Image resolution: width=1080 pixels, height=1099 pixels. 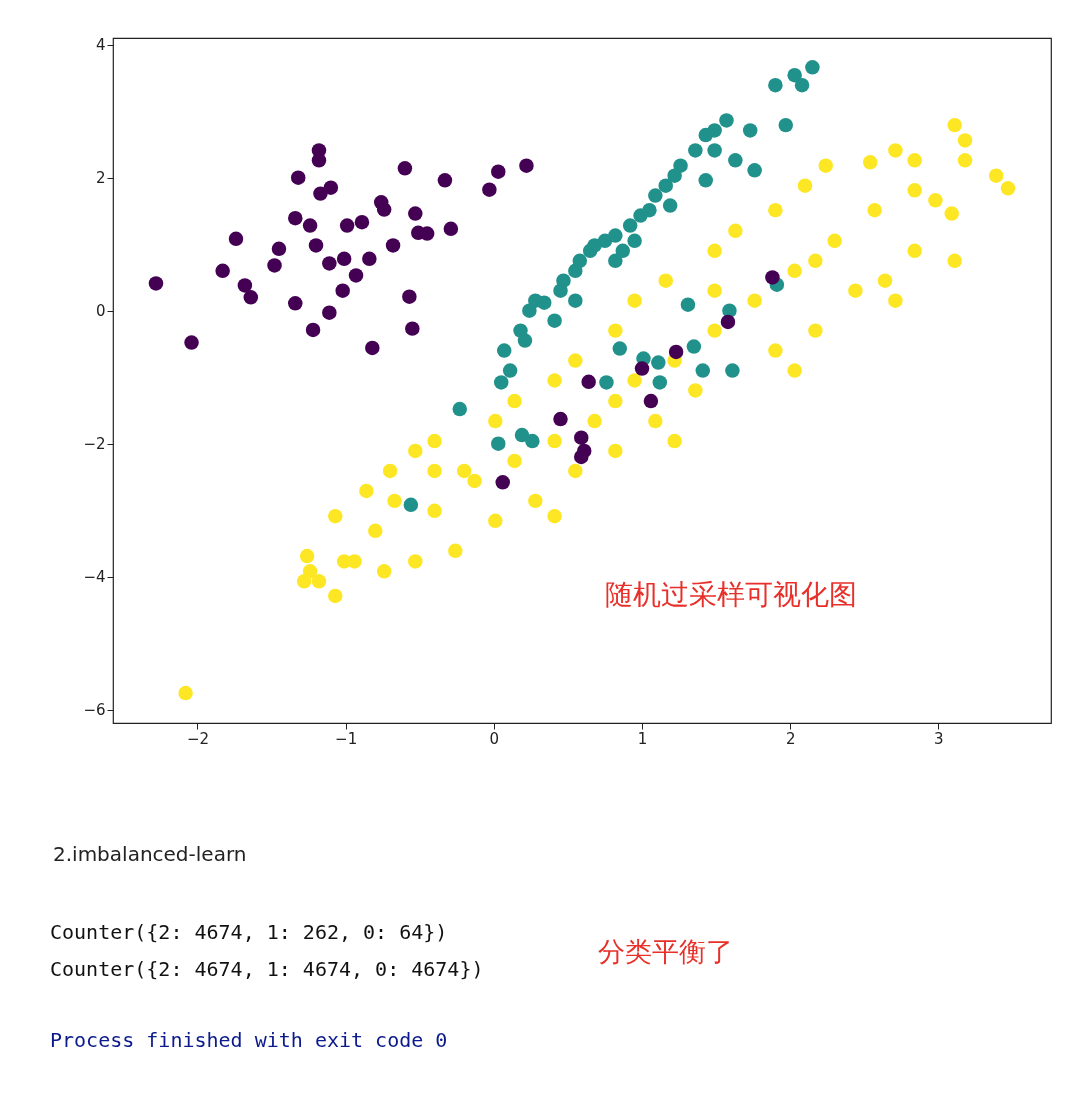 I want to click on text: Counter({2: 4674, 1: 4674, 0: 4674}), so click(x=267, y=969).